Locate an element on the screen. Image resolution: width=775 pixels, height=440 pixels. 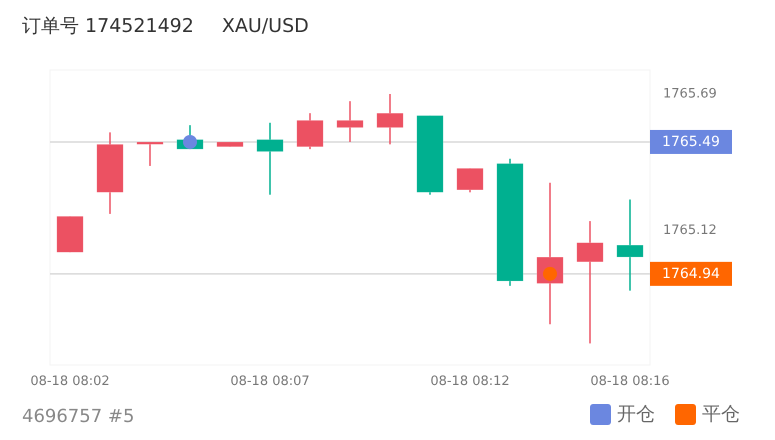
chart-subtitle: XAU/USD is located at coordinates (265, 26).